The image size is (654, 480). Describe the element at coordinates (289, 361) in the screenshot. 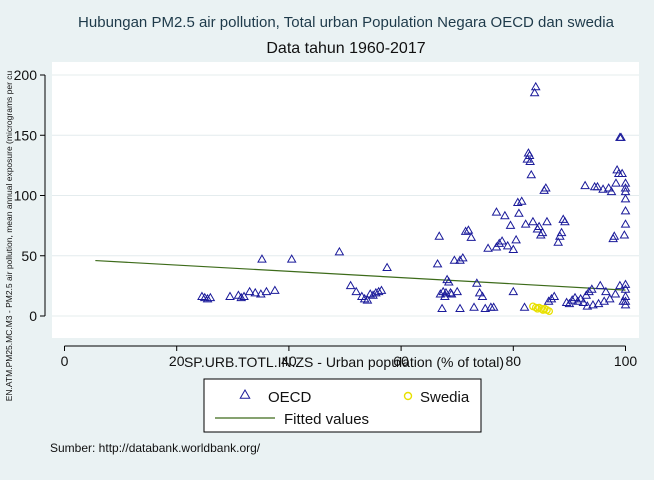

I see `x-tick-label: 40` at that location.